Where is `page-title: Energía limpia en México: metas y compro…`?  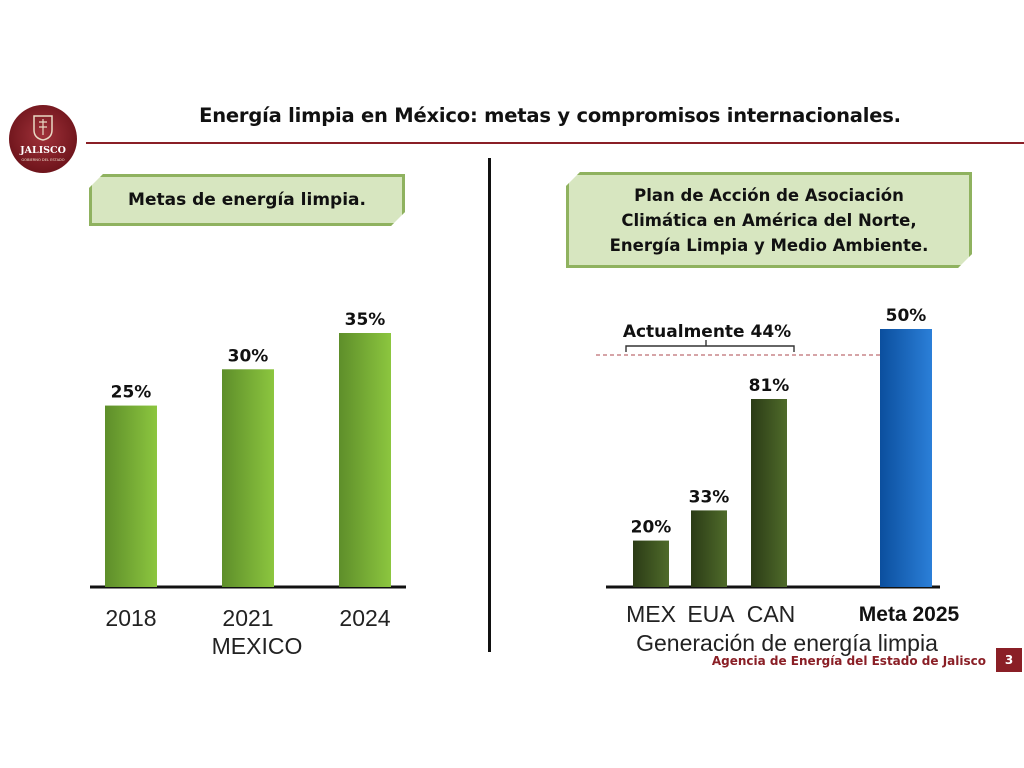 page-title: Energía limpia en México: metas y compro… is located at coordinates (550, 115).